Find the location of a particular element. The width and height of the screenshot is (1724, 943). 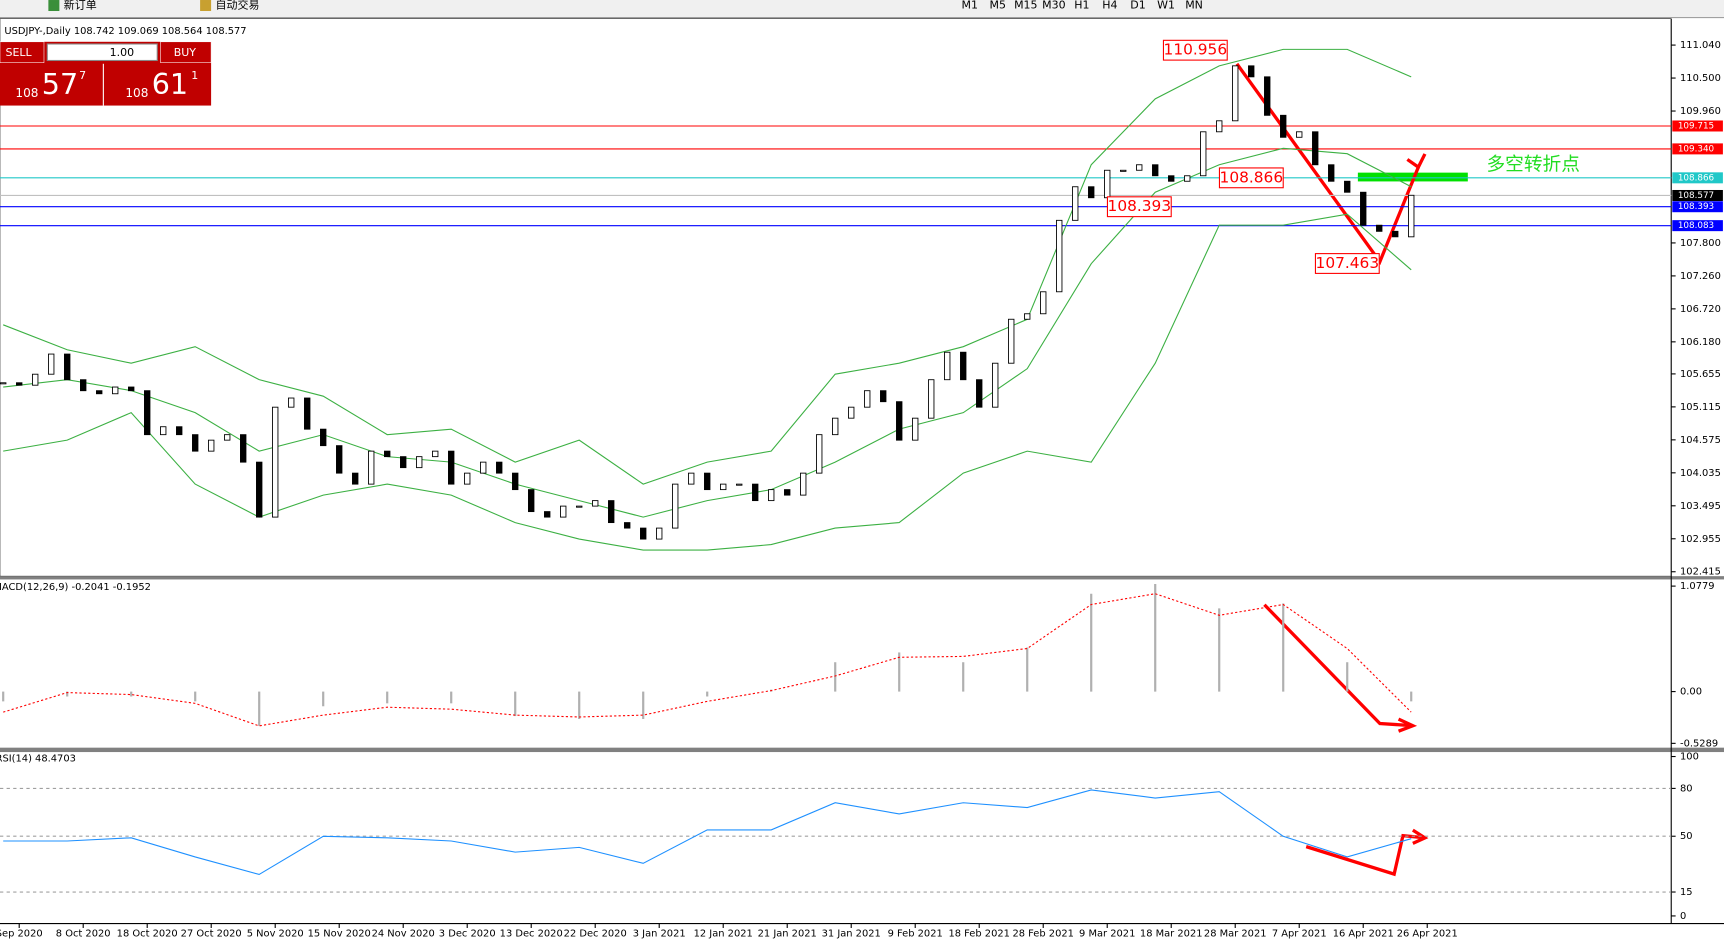

timeframe-button: M5 is located at coordinates (998, 6).